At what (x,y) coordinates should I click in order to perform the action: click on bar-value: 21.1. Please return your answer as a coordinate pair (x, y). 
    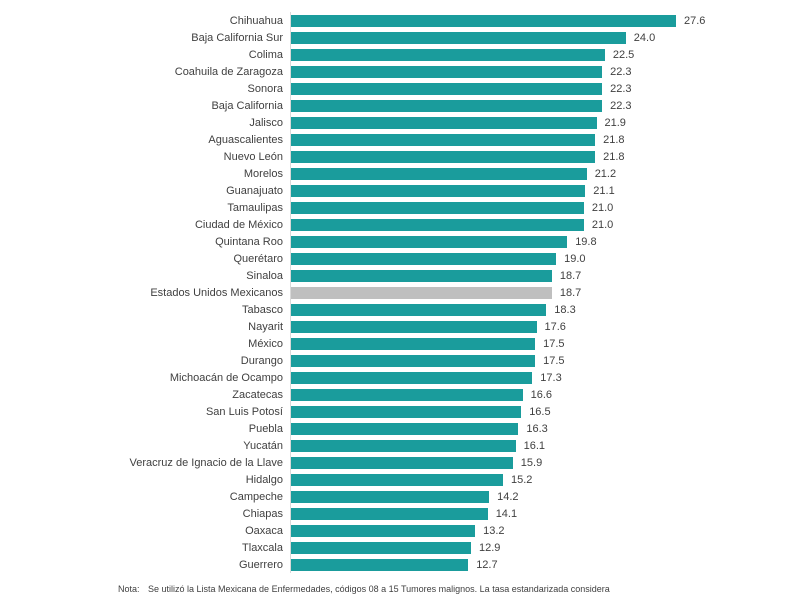
    Looking at the image, I should click on (604, 190).